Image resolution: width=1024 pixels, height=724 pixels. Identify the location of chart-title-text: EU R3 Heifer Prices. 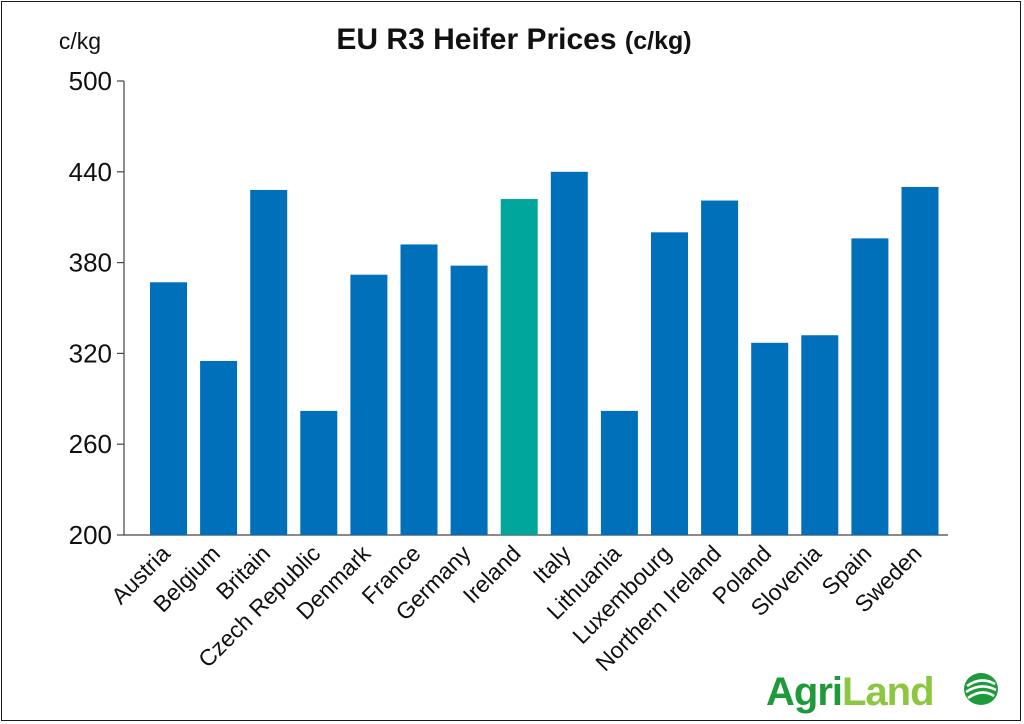
(476, 39).